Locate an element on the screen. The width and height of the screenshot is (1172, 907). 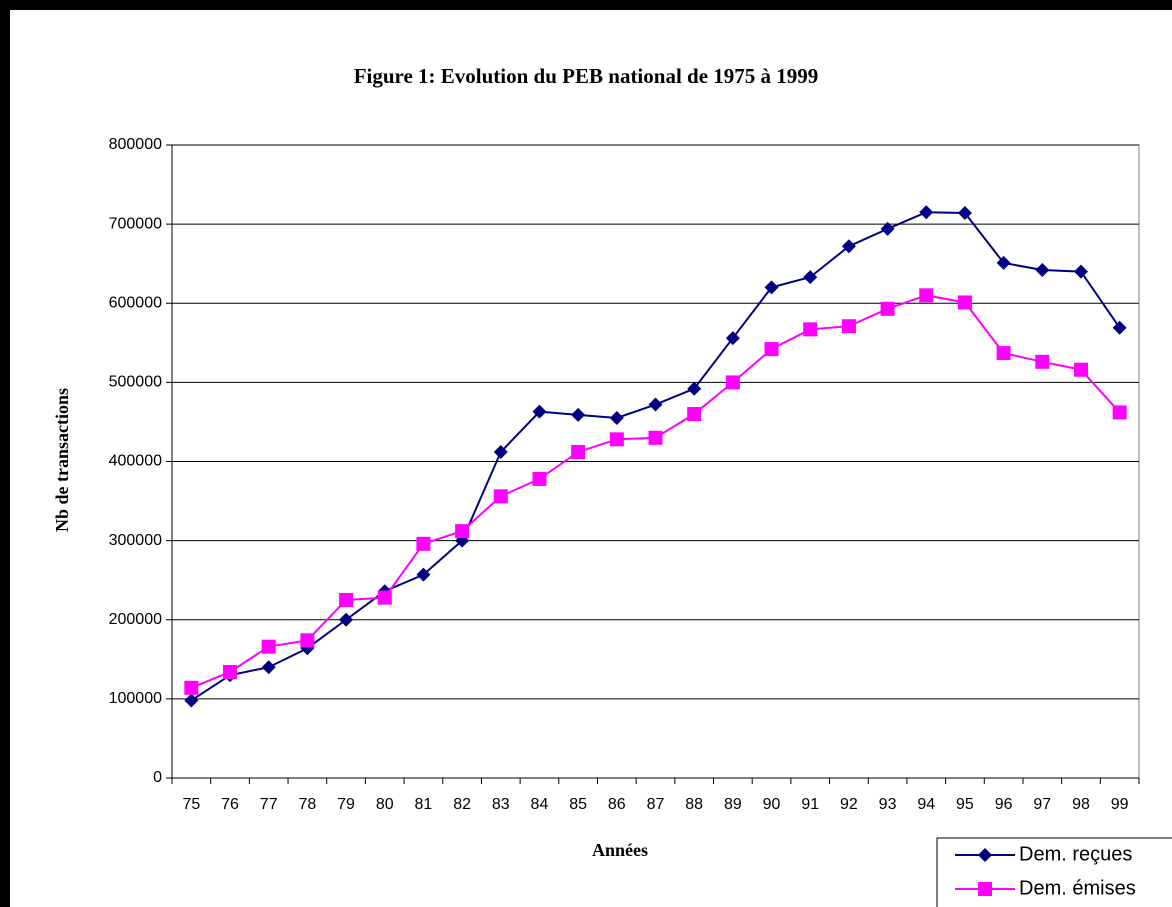
x-tick-label: 79 is located at coordinates (346, 804).